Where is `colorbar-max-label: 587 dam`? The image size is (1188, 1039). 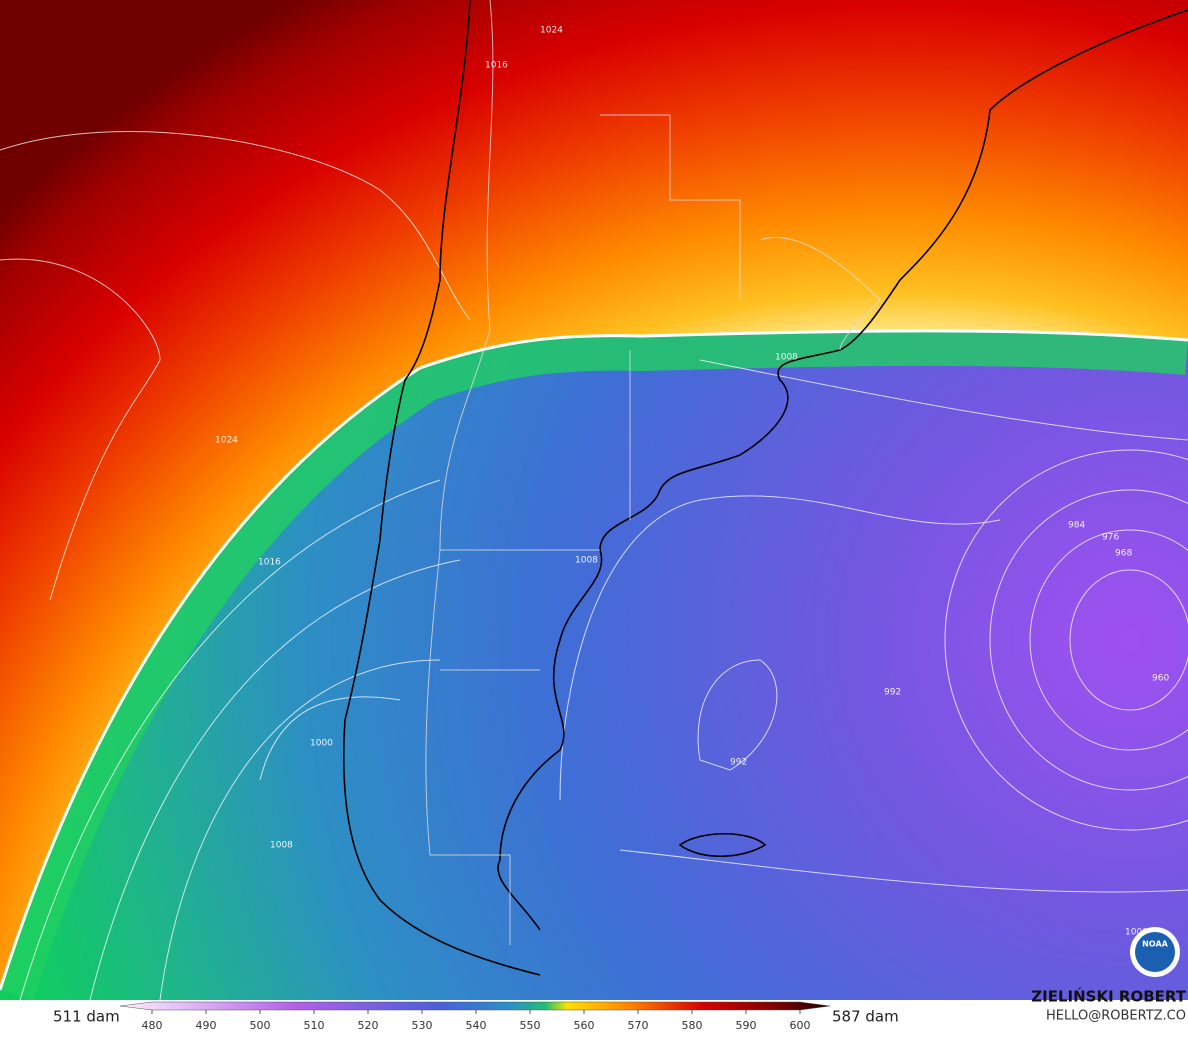
colorbar-max-label: 587 dam is located at coordinates (865, 1017).